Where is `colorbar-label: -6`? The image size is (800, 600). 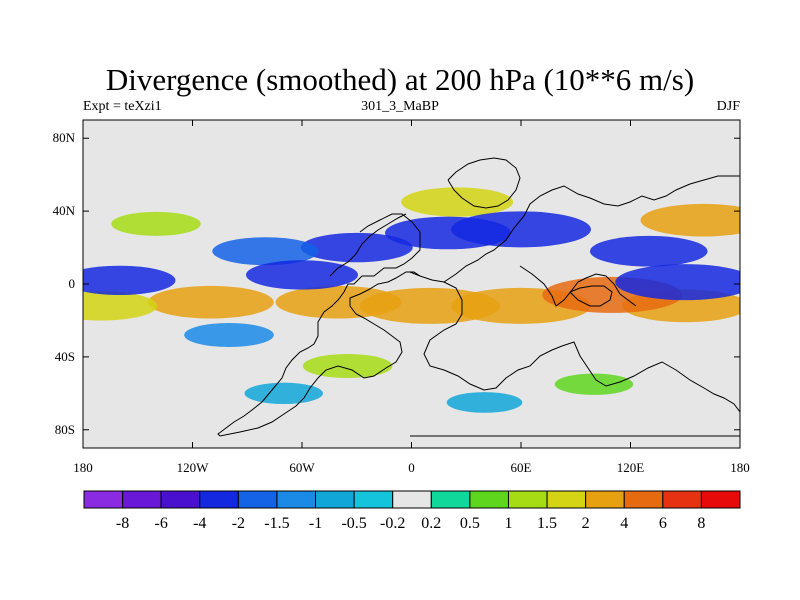
colorbar-label: -6 is located at coordinates (161, 523).